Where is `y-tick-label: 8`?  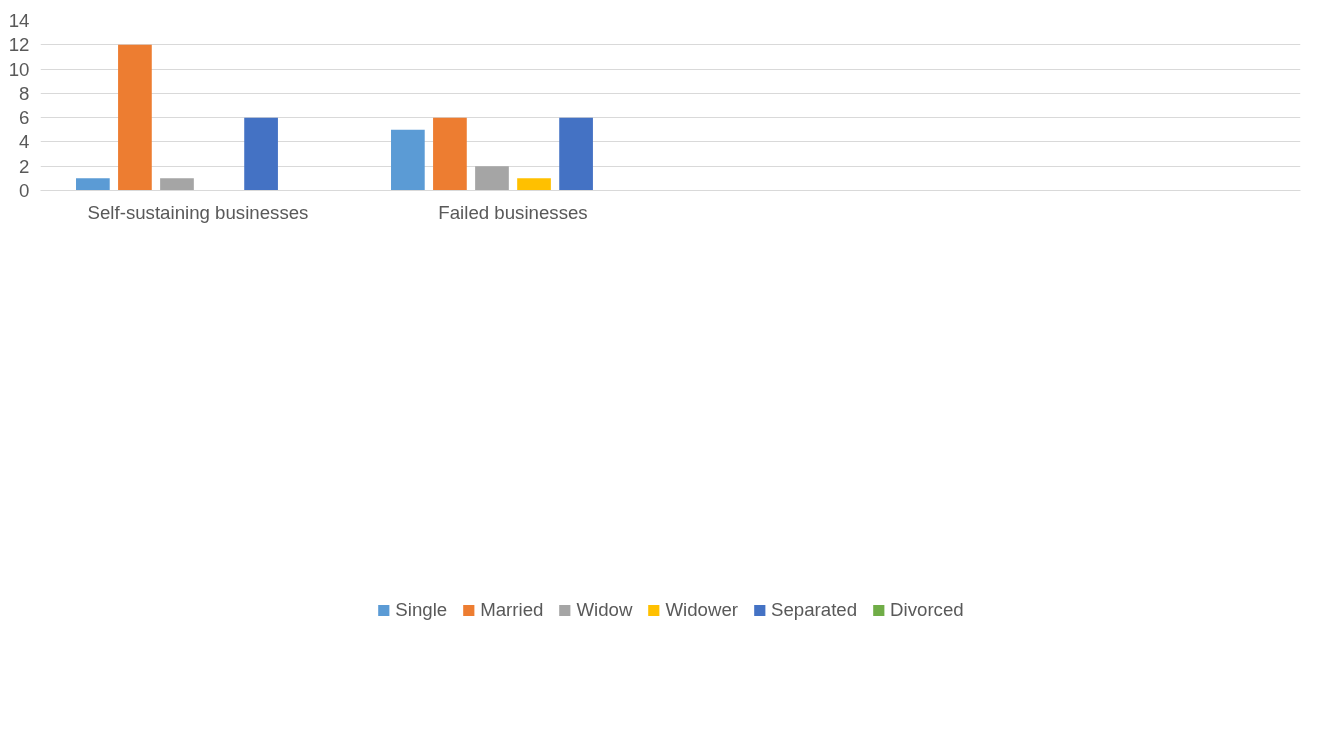 y-tick-label: 8 is located at coordinates (24, 93).